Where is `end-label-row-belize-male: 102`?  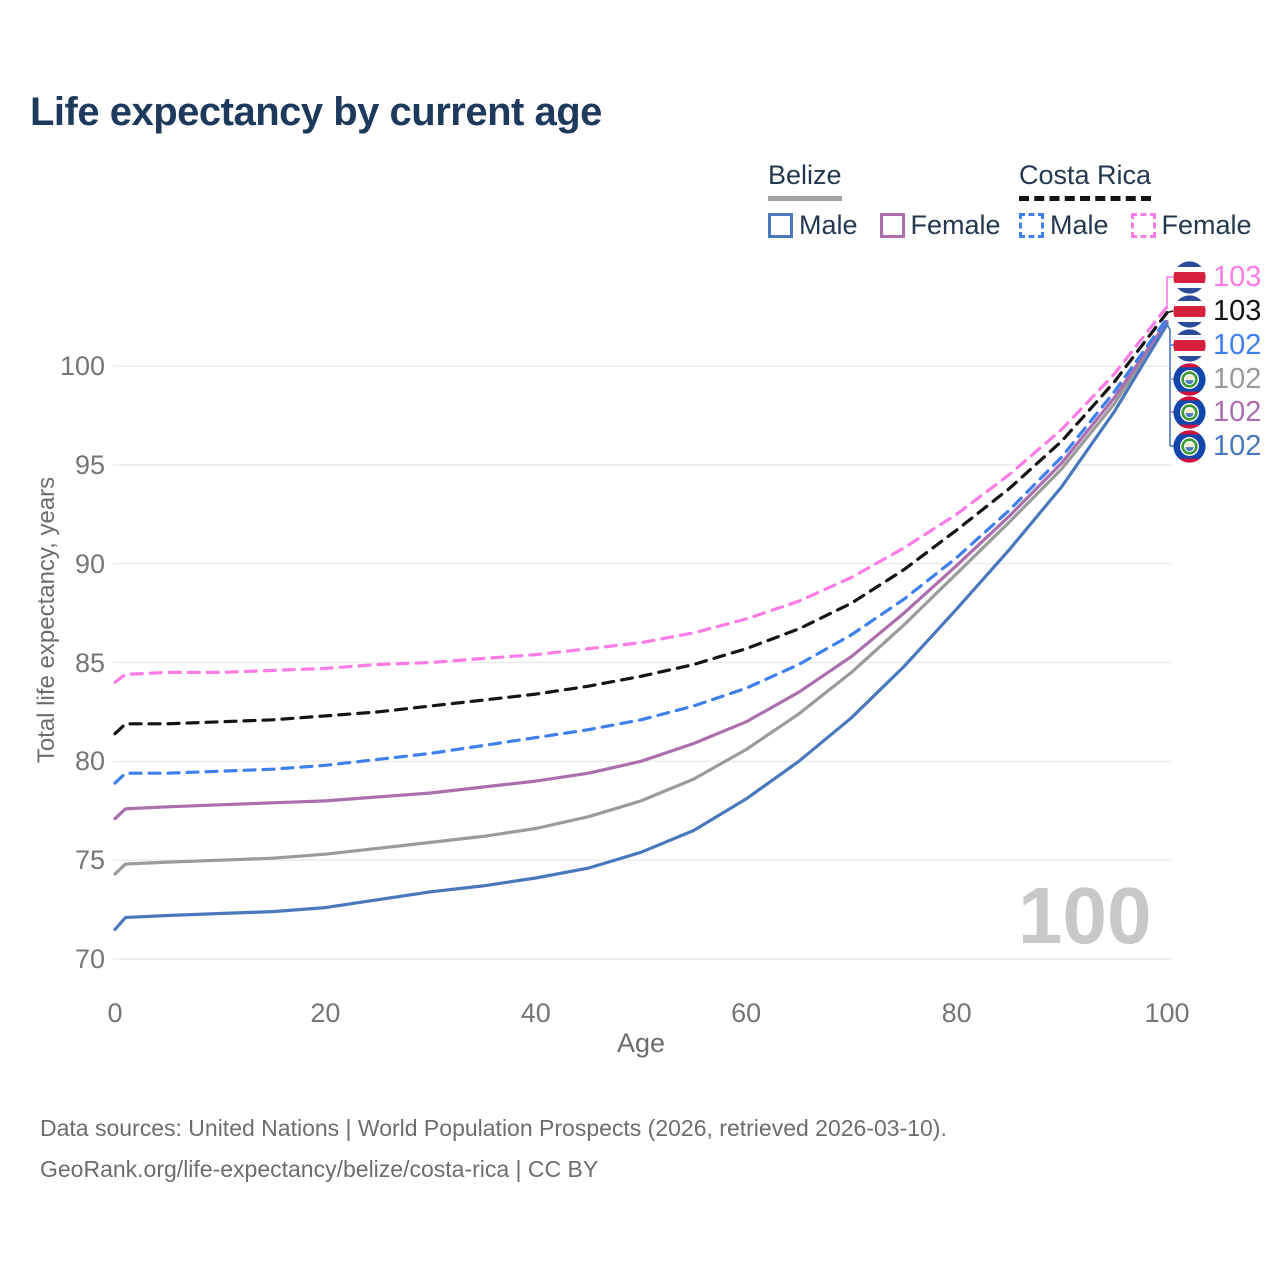
end-label-row-belize-male: 102 is located at coordinates (1217, 446).